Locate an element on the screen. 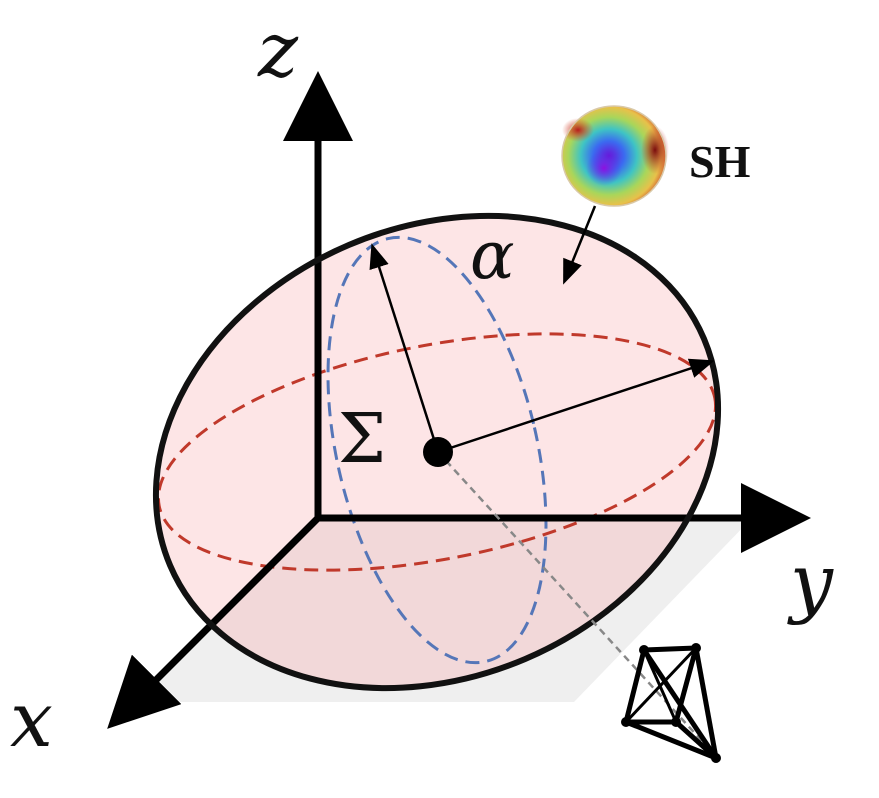 Image resolution: width=879 pixels, height=798 pixels. sh-label: SH is located at coordinates (720, 161).